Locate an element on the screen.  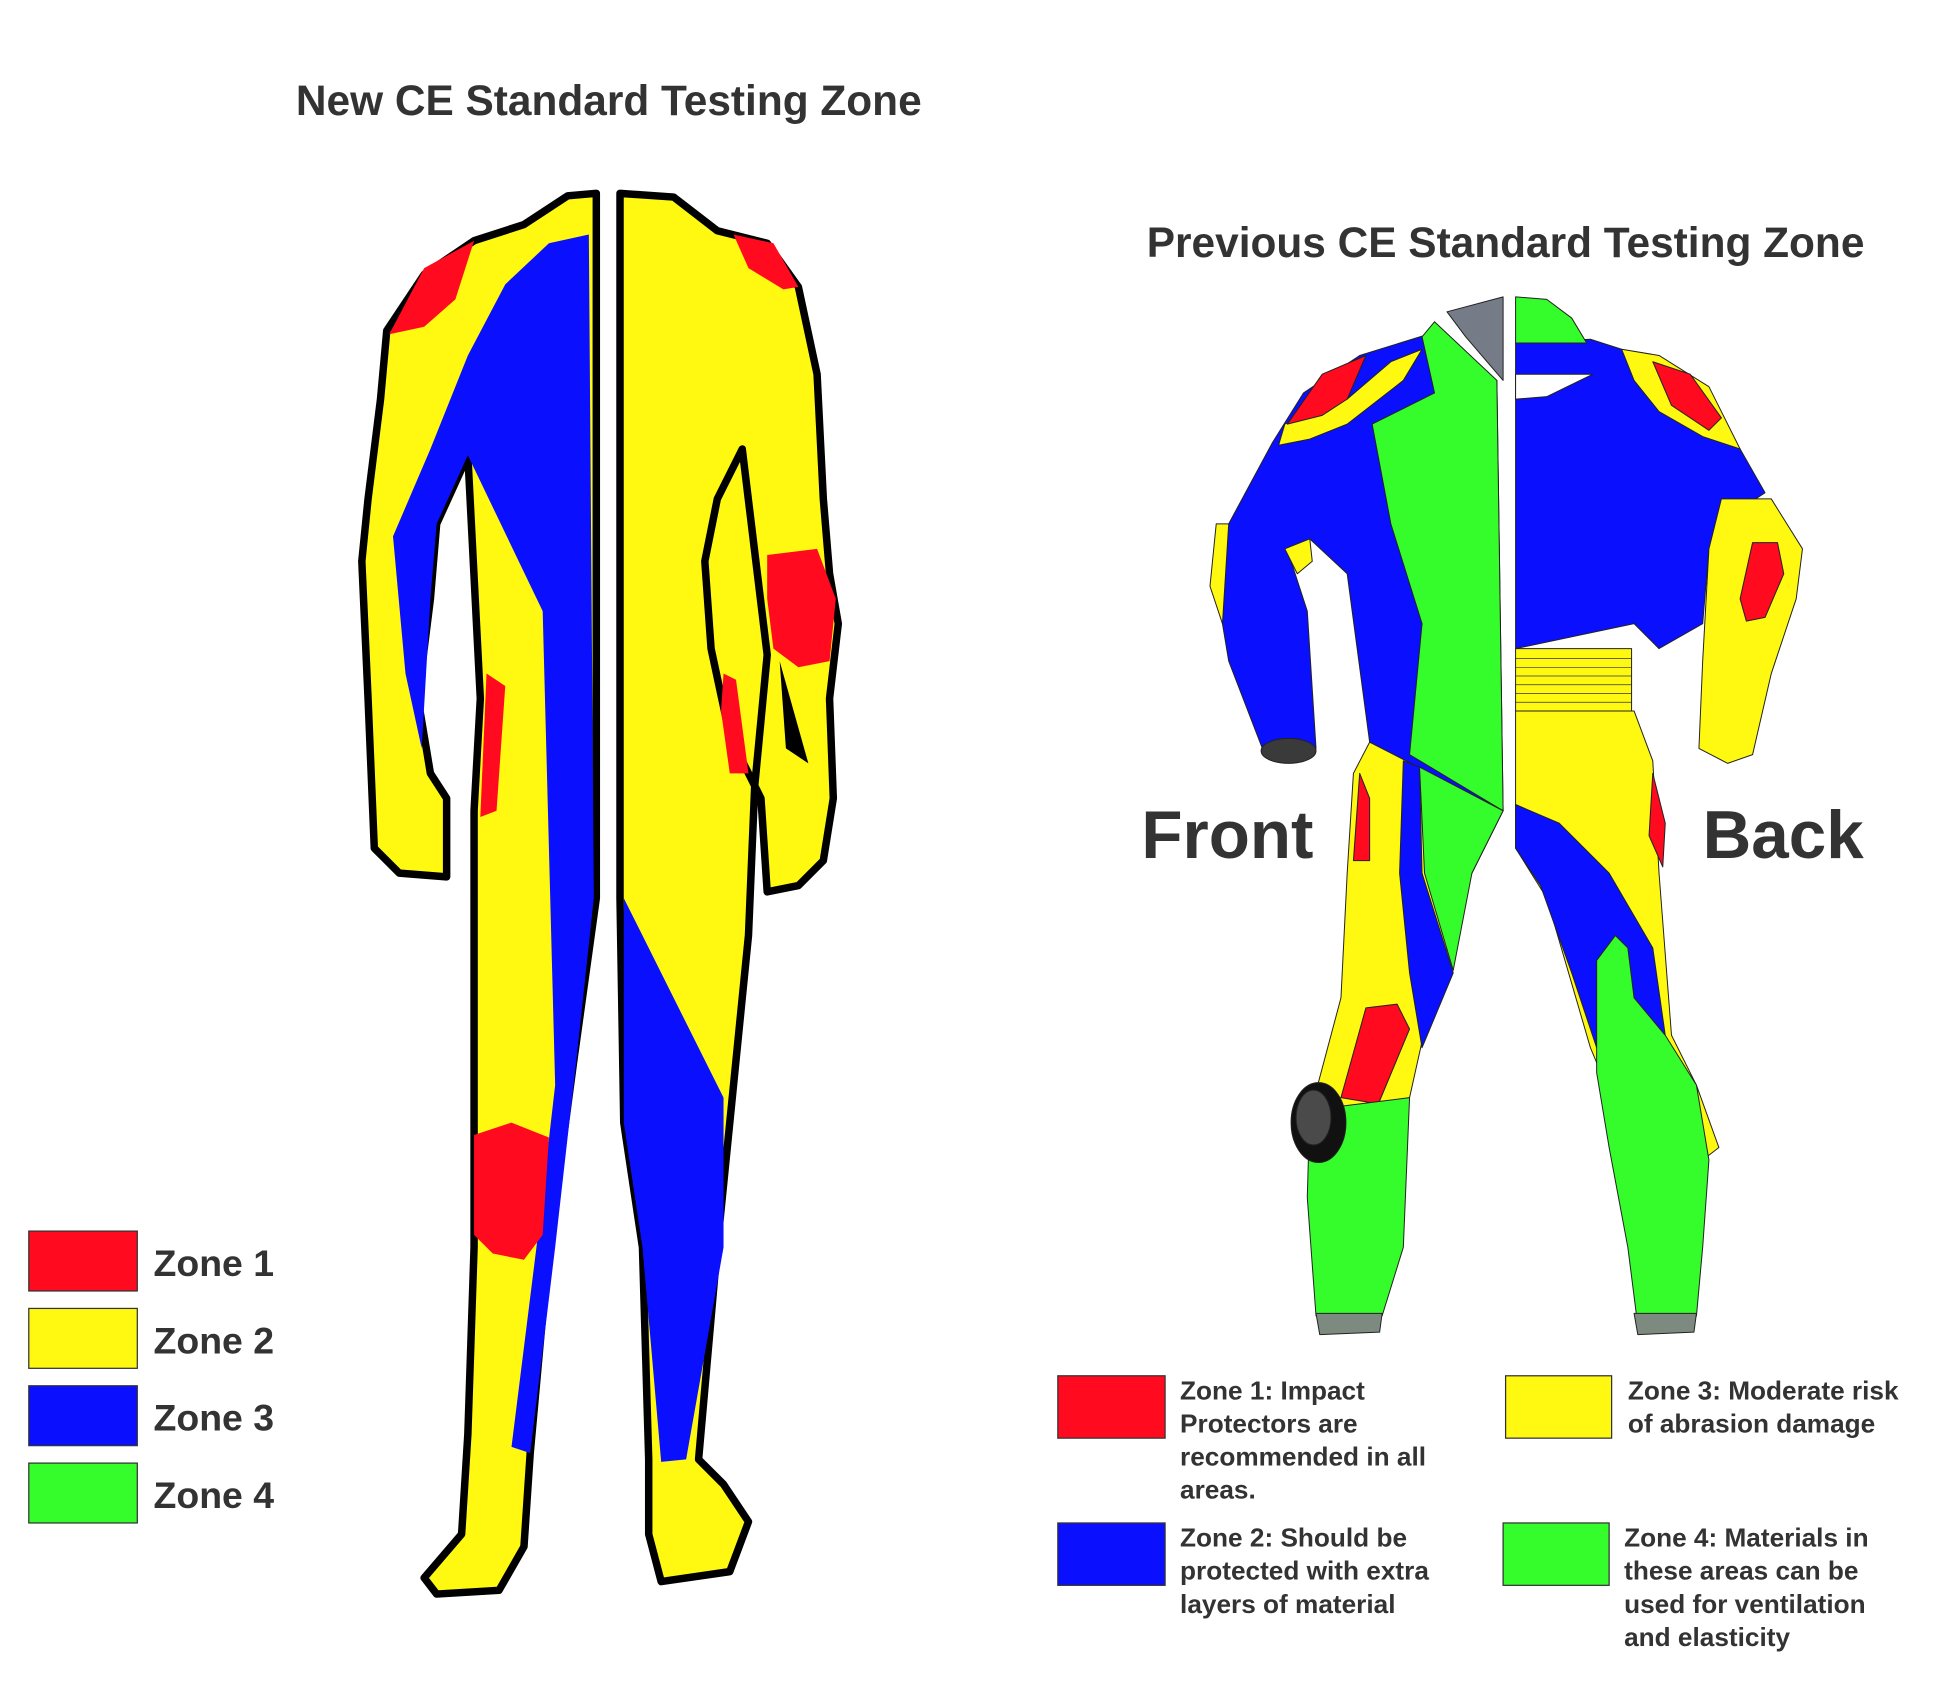
zone4-swatch is located at coordinates (83, 1493).